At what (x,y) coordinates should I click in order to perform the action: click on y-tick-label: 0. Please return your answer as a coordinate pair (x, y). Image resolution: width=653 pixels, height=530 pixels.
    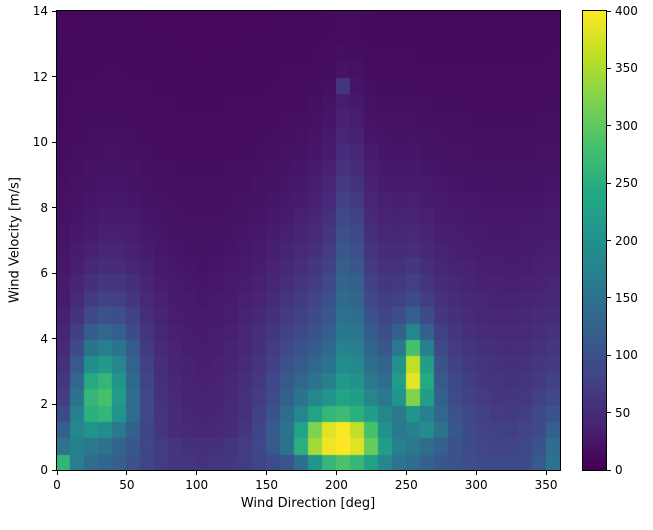
    Looking at the image, I should click on (44, 470).